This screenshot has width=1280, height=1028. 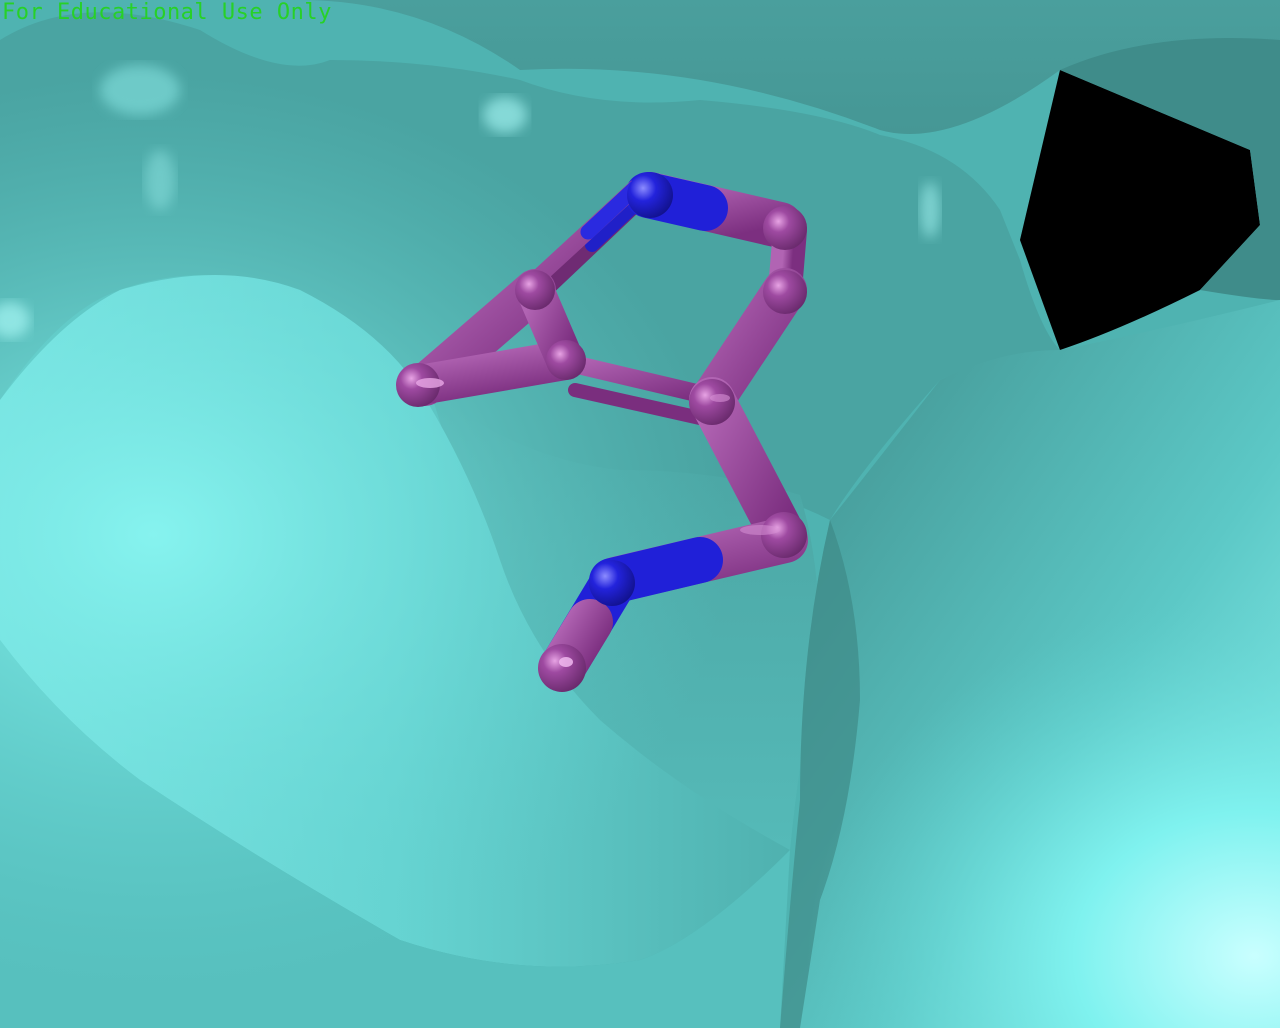 I want to click on watermark-label: For Educational Use Only, so click(x=167, y=12).